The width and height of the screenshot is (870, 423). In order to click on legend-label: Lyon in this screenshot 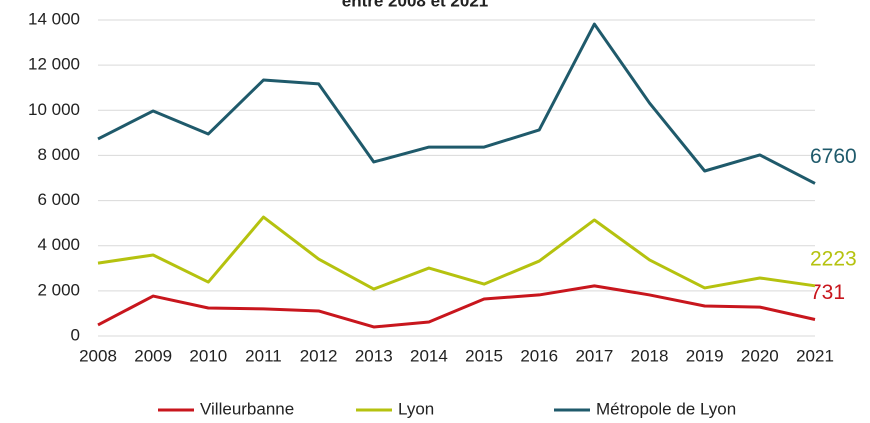, I will do `click(416, 408)`.